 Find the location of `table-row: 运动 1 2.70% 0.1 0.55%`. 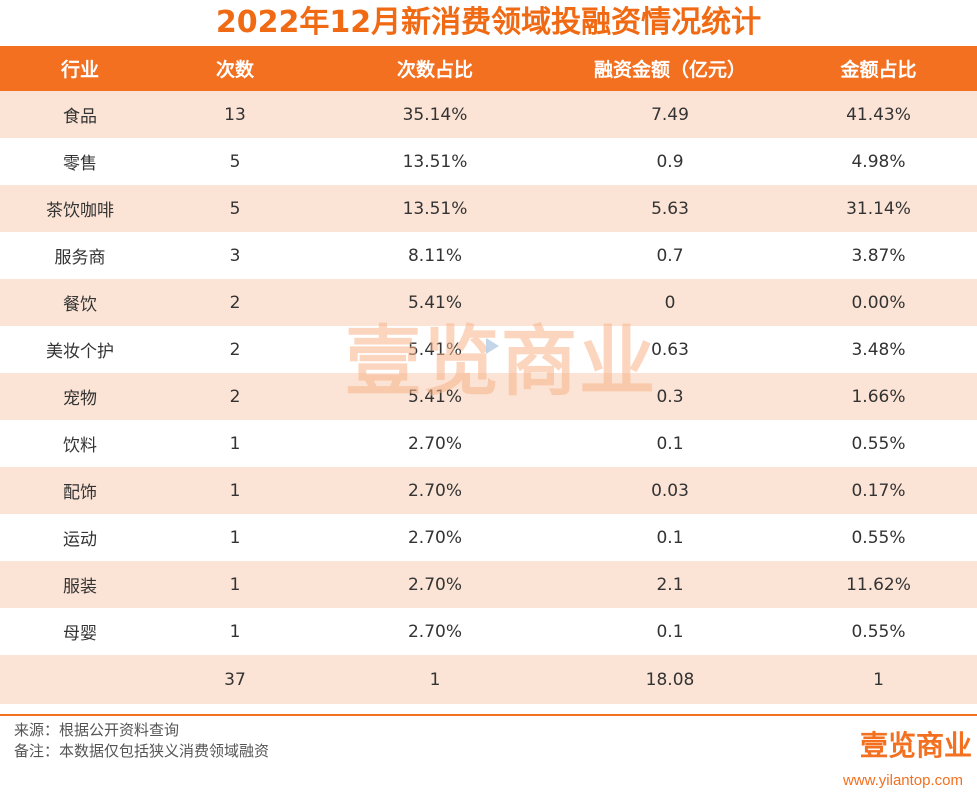

table-row: 运动 1 2.70% 0.1 0.55% is located at coordinates (488, 537).